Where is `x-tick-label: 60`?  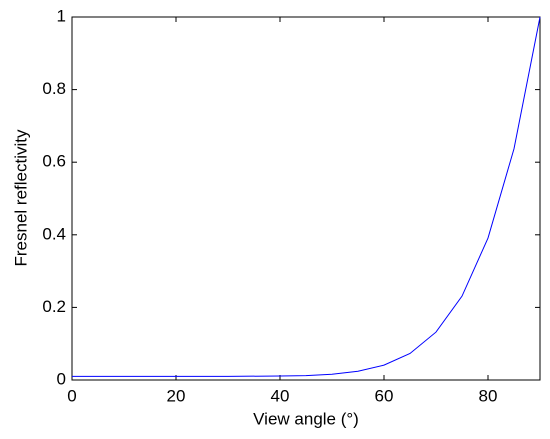
x-tick-label: 60 is located at coordinates (384, 395).